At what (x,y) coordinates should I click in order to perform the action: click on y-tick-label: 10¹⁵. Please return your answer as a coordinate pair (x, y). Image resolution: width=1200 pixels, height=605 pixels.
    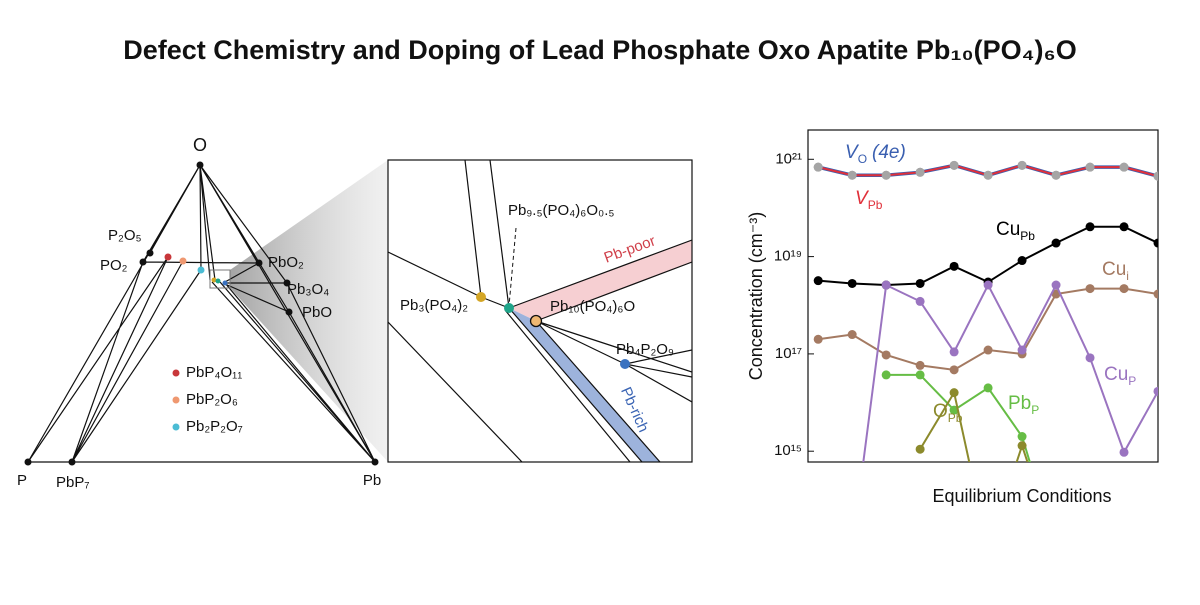
    Looking at the image, I should click on (788, 450).